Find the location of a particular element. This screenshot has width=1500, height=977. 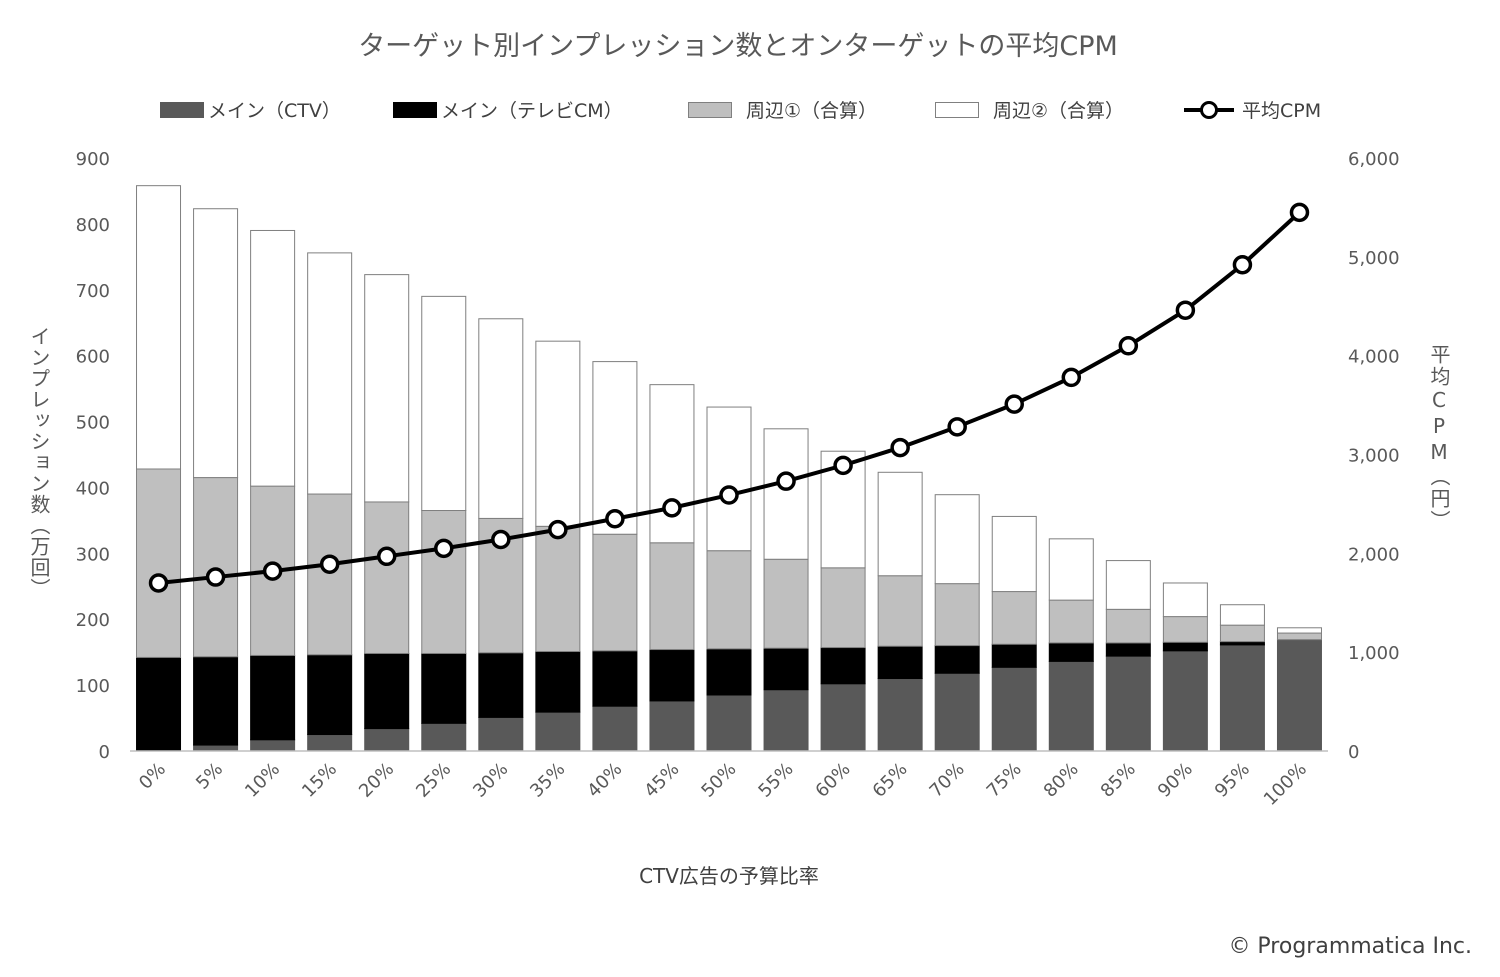

y2-tick-label-right: 0 is located at coordinates (1353, 752).